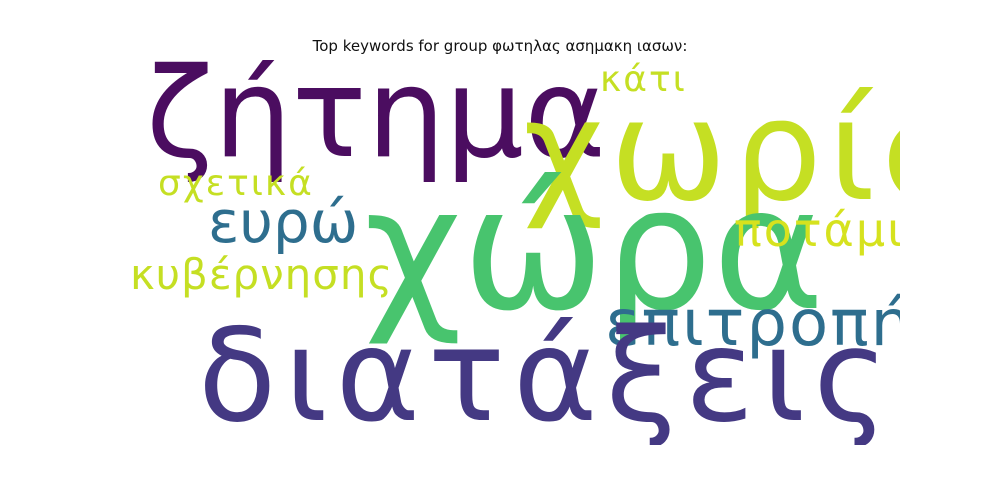 The width and height of the screenshot is (1000, 500). What do you see at coordinates (376, 123) in the screenshot?
I see `word-zitima: ζήτημα` at bounding box center [376, 123].